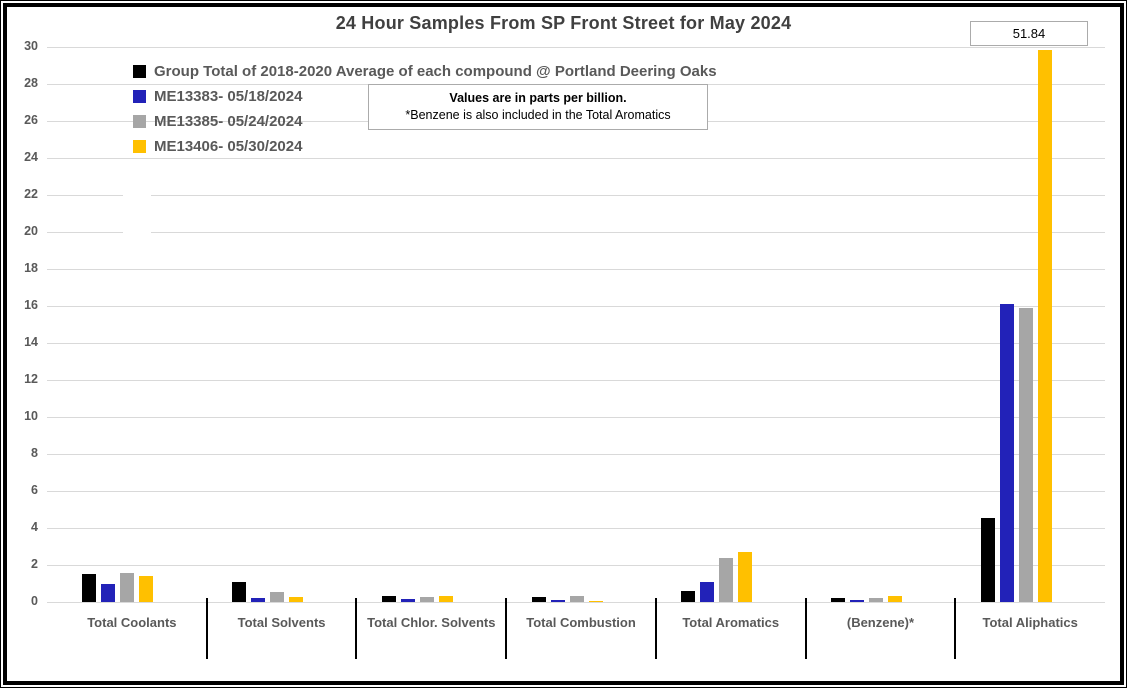 The image size is (1127, 688). I want to click on category-group: Total Chlor. Solvents, so click(432, 353).